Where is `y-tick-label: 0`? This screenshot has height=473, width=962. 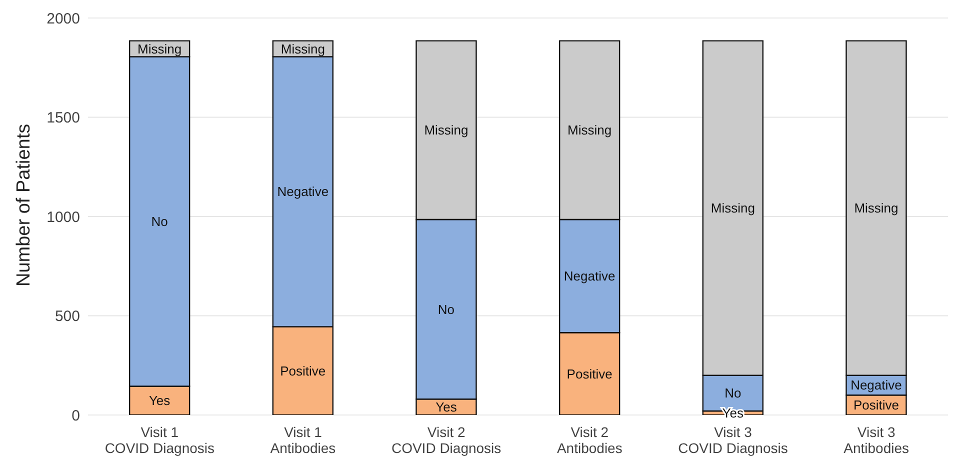 y-tick-label: 0 is located at coordinates (76, 415).